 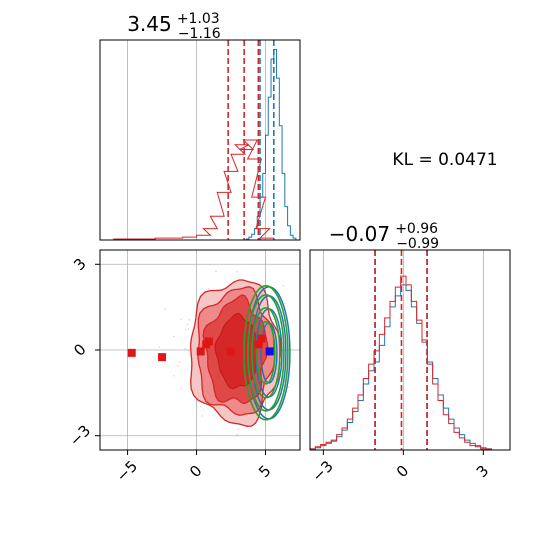 I want to click on marginal-x-title-median: 3.45, so click(x=149, y=24).